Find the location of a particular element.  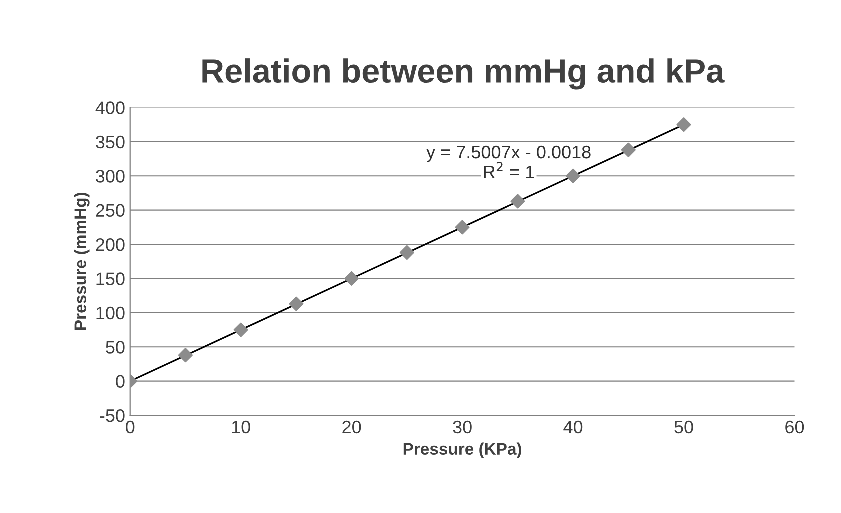

x-tick-label: 20 is located at coordinates (352, 427).